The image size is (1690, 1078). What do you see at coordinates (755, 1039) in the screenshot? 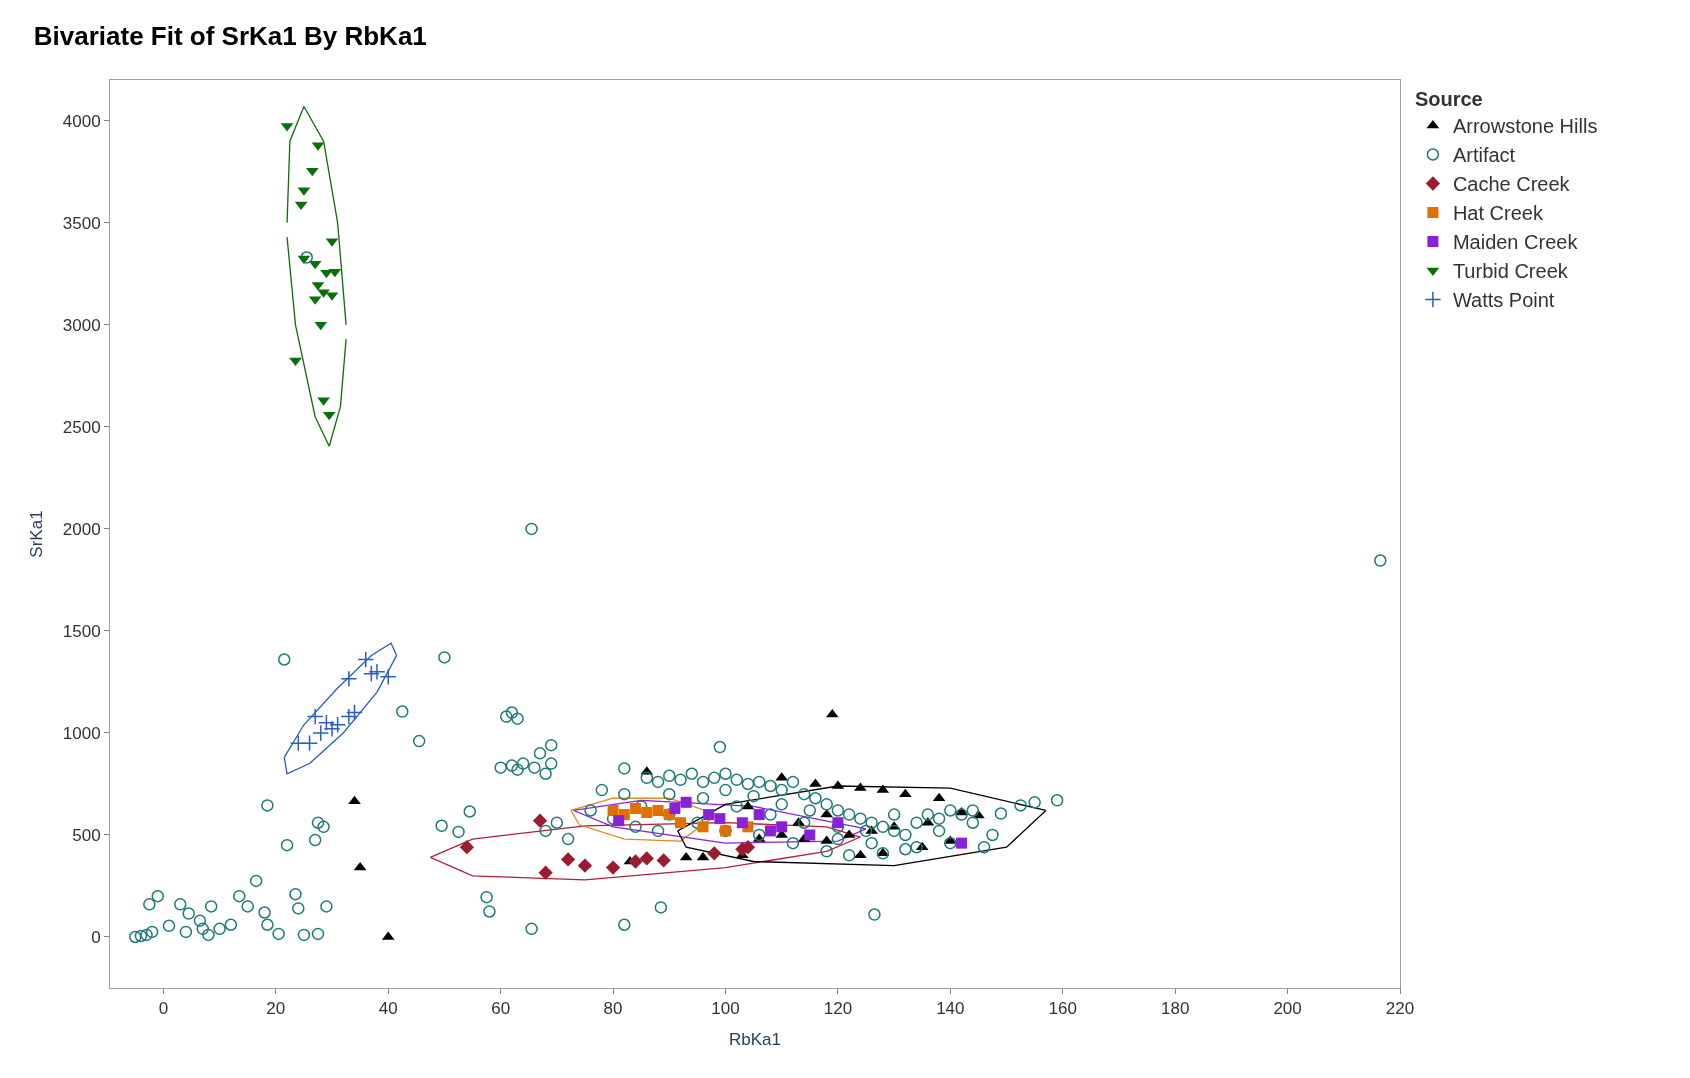
I see `x-axis-title: RbKa1` at bounding box center [755, 1039].